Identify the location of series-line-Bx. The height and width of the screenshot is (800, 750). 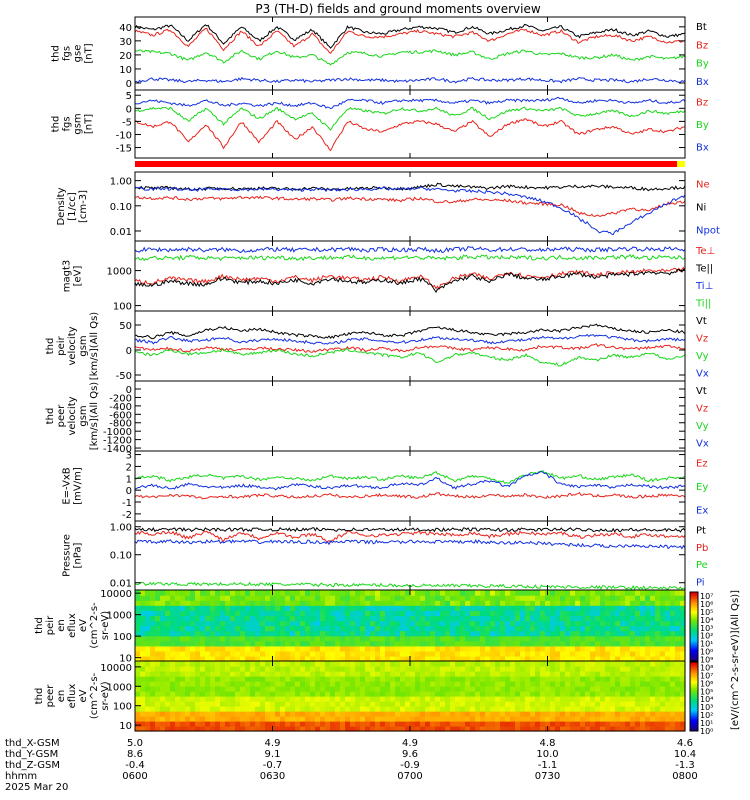
(410, 103).